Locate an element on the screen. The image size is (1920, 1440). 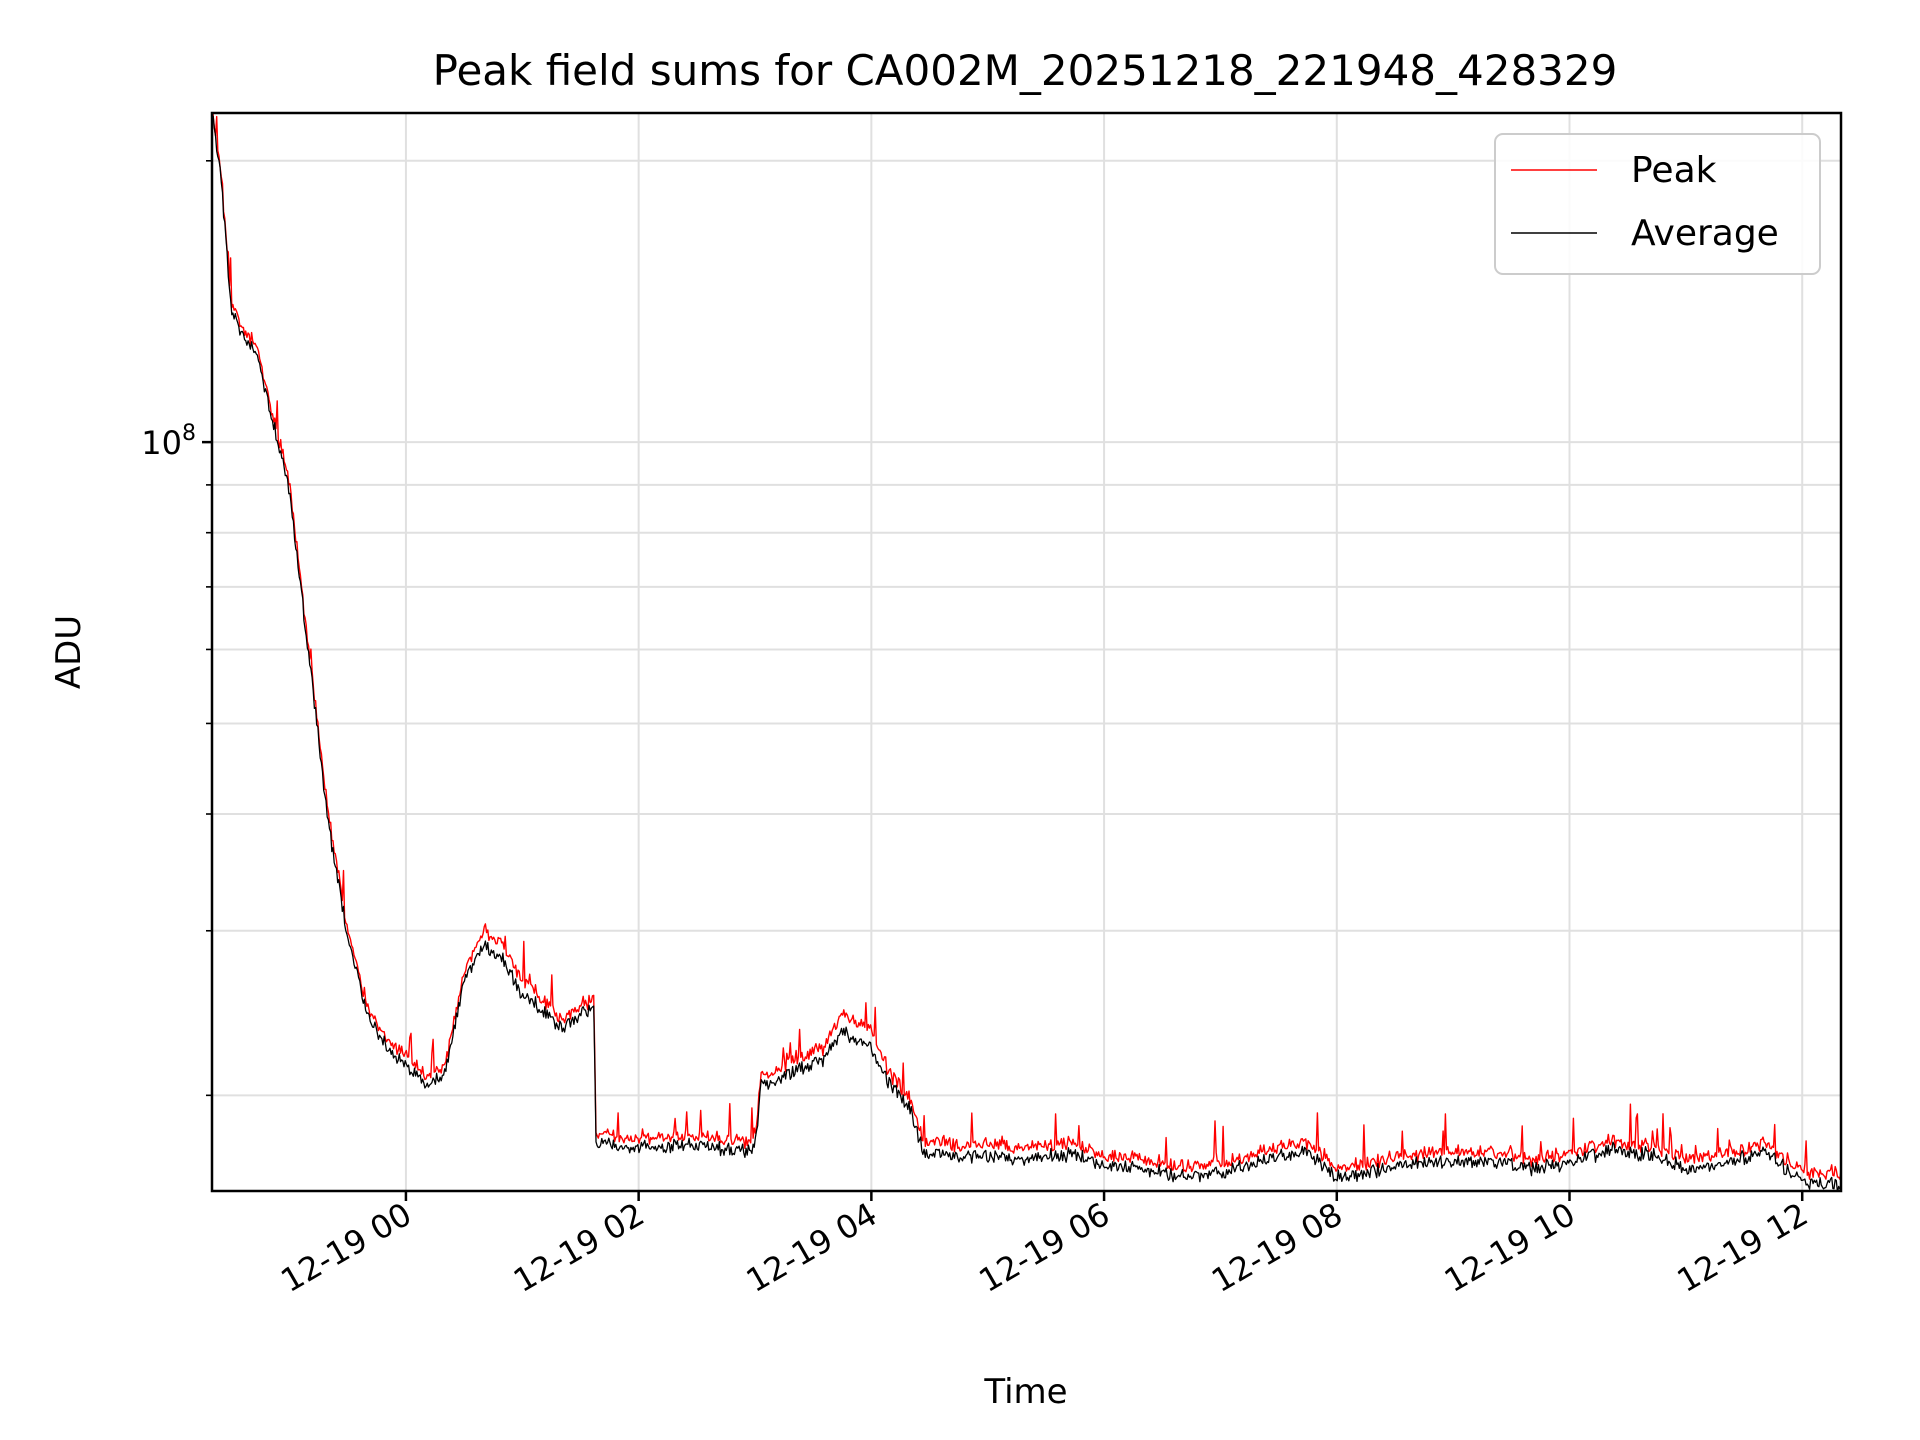
y-tick-label-exponent: 8 is located at coordinates (189, 433).